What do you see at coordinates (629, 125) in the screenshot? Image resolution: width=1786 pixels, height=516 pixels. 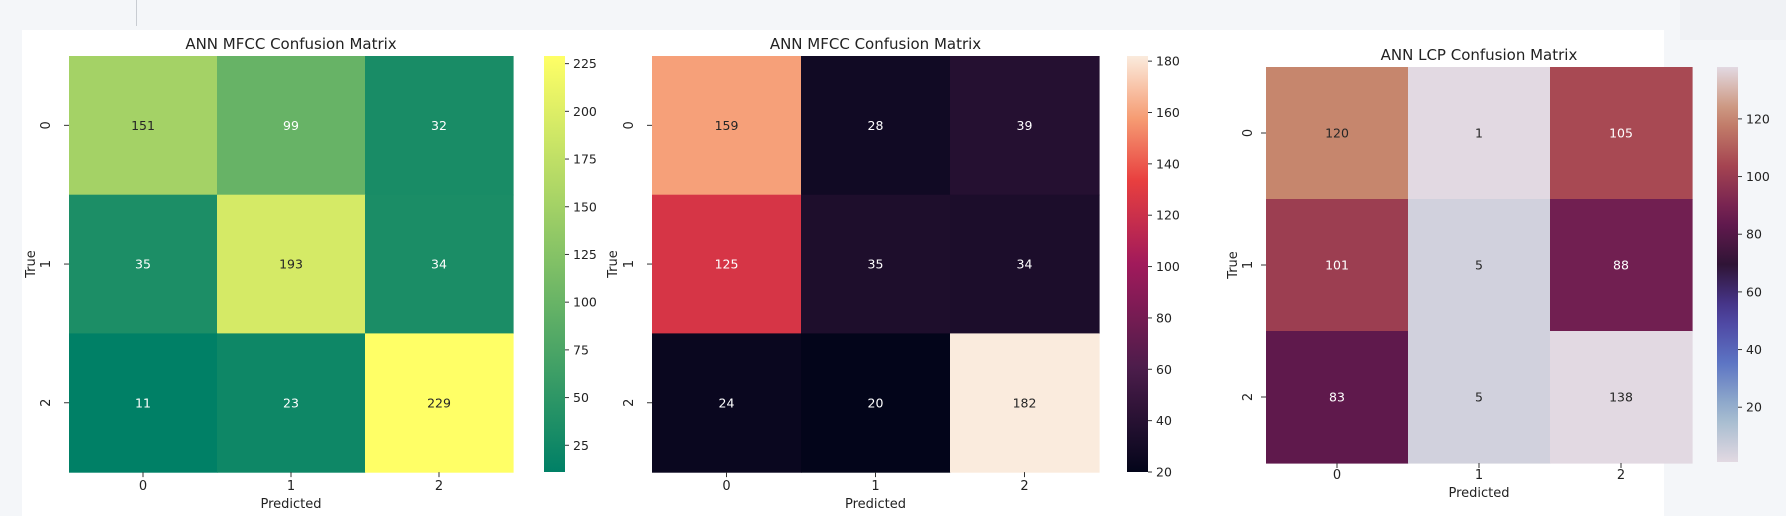 I see `plot2-ytick-label-0: 0` at bounding box center [629, 125].